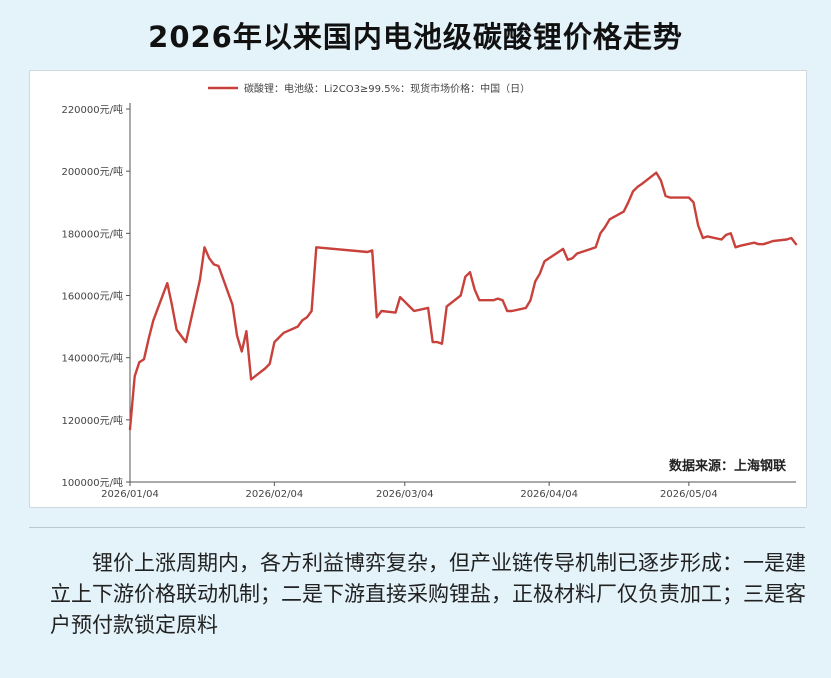  What do you see at coordinates (92, 482) in the screenshot?
I see `y-tick-label: 100000元/吨` at bounding box center [92, 482].